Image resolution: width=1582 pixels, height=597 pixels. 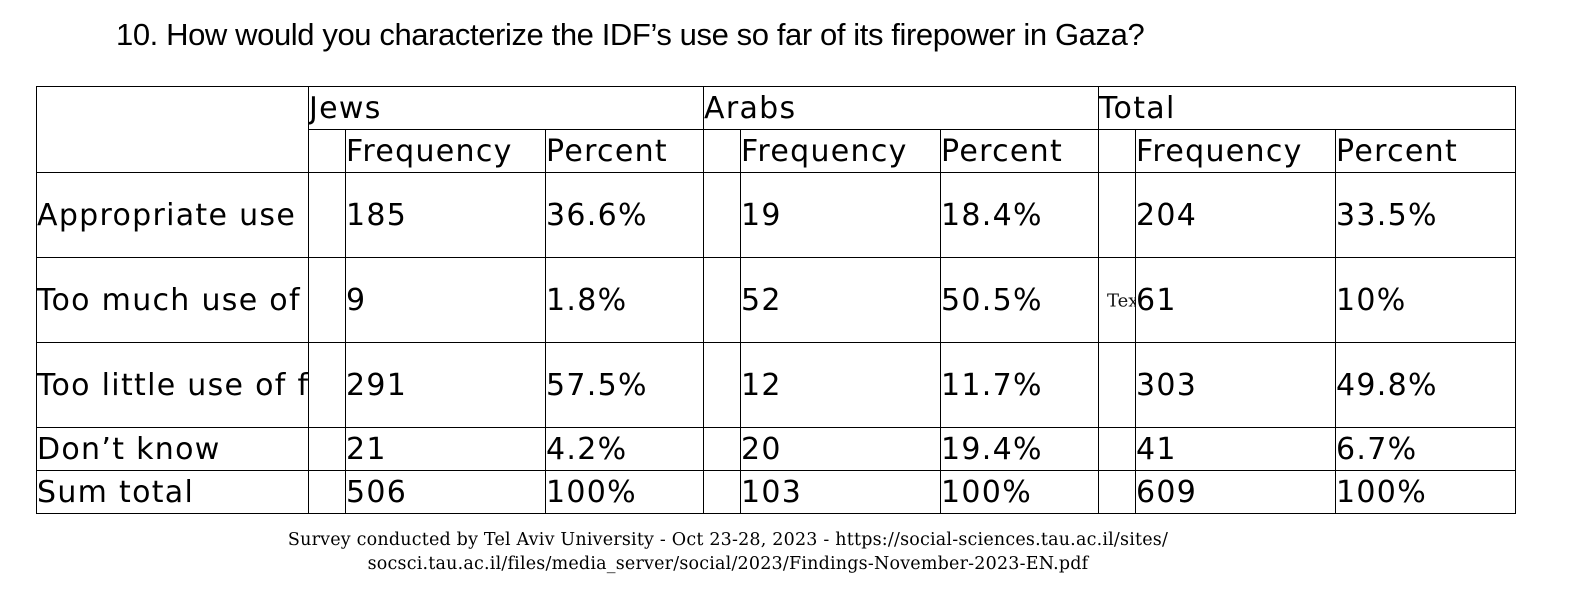 What do you see at coordinates (1020, 492) in the screenshot?
I see `cell-arabs-percent: 100%` at bounding box center [1020, 492].